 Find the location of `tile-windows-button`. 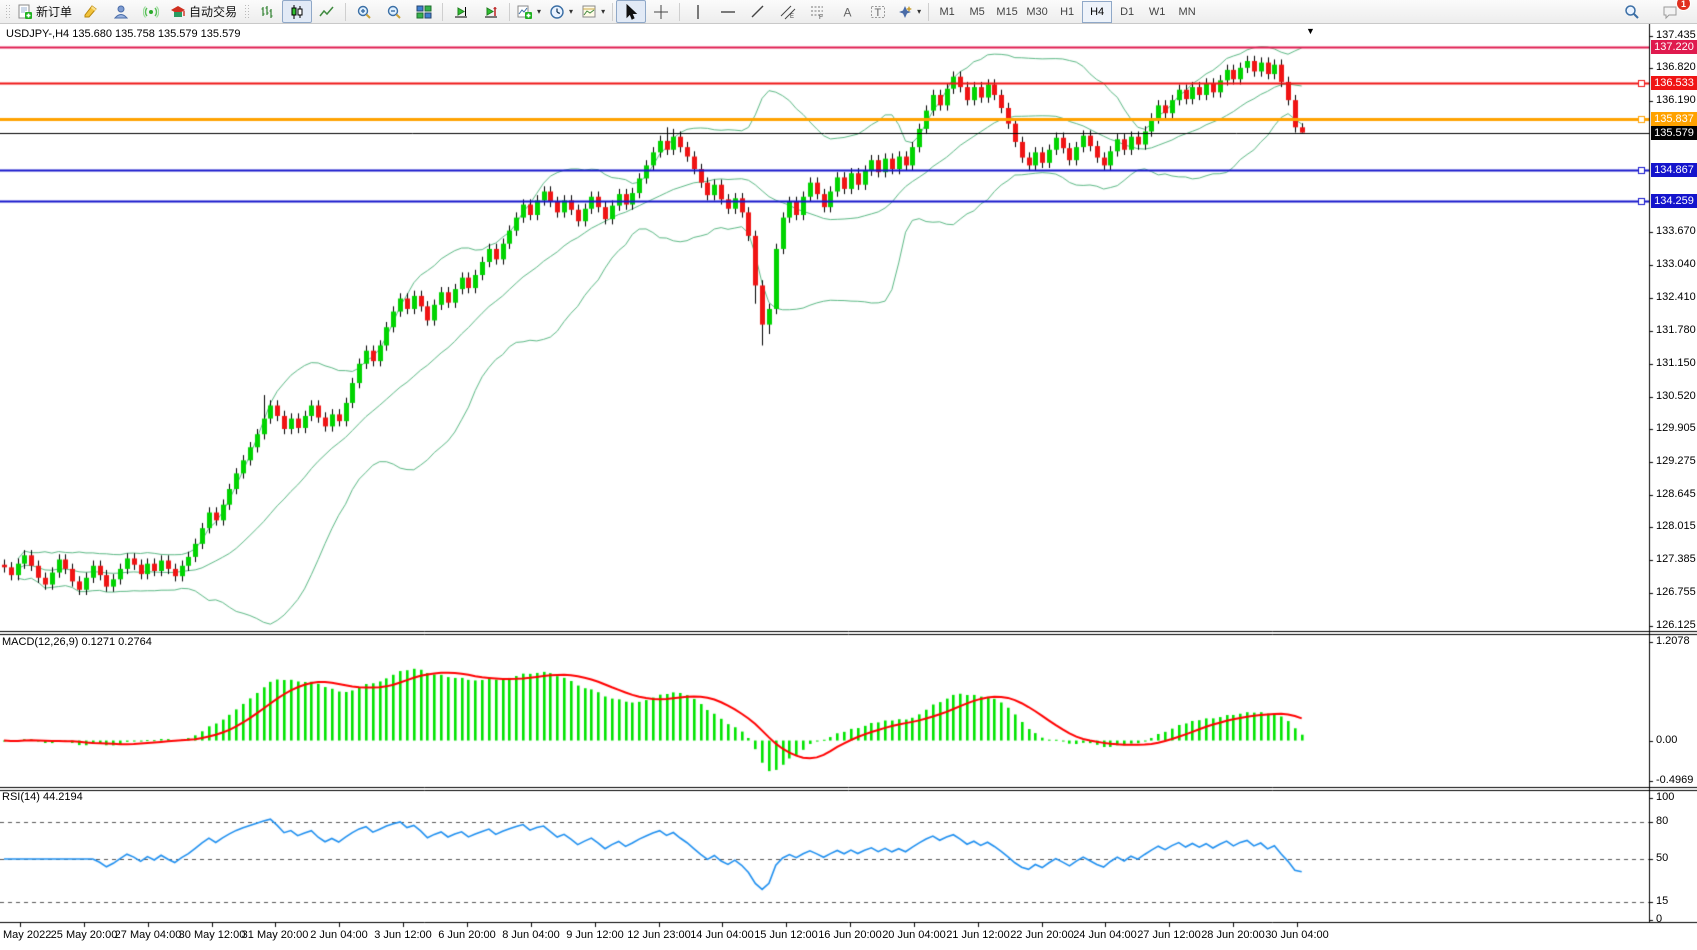

tile-windows-button is located at coordinates (424, 11).